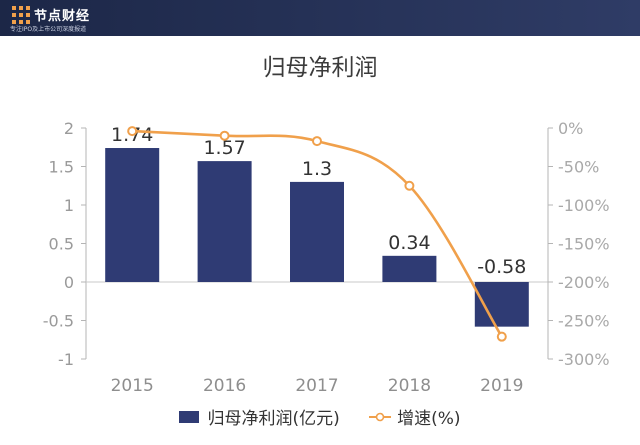  Describe the element at coordinates (578, 167) in the screenshot. I see `right-tick-label: -50%` at that location.